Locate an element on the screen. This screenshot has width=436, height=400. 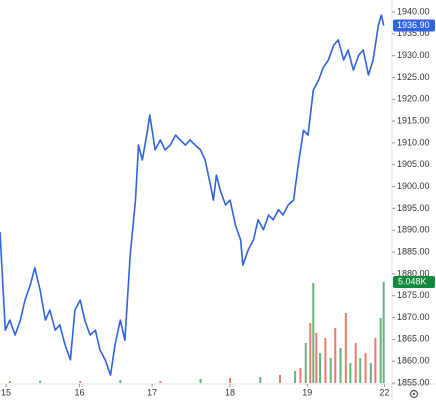
y-tick-label: 1920.00 is located at coordinates (413, 99).